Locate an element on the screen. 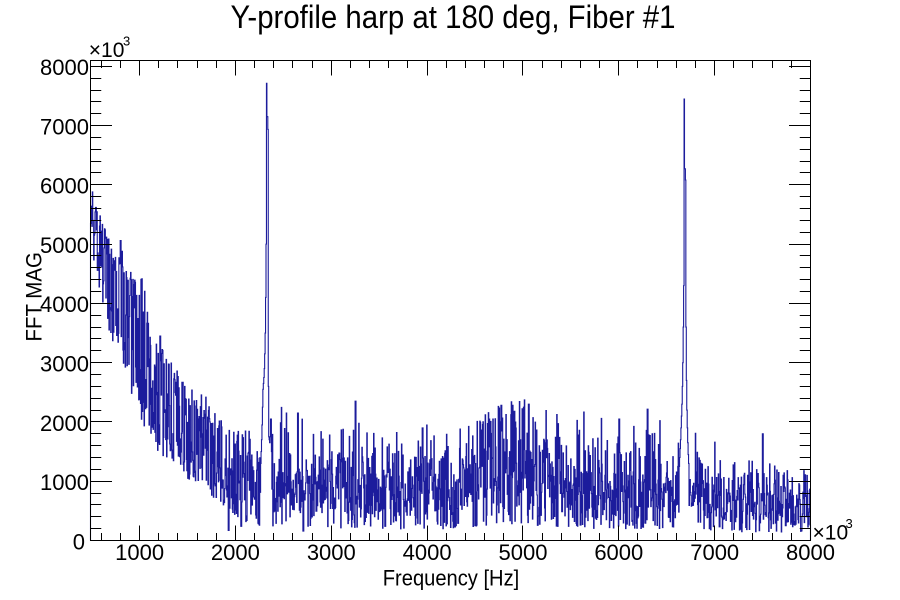 The height and width of the screenshot is (600, 900). svg-text: Frequency [Hz] is located at coordinates (451, 578).